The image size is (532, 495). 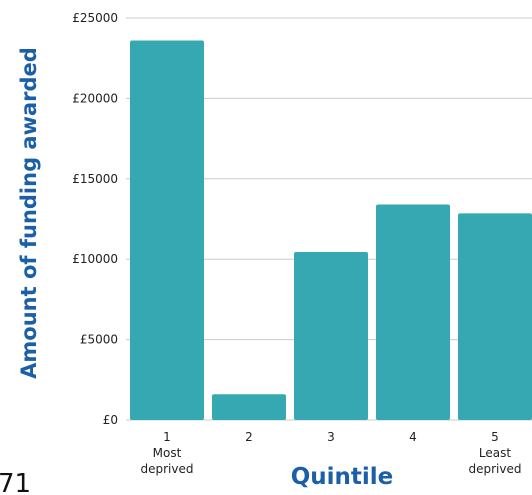 I want to click on y-tick-label: £25000, so click(x=95, y=18).